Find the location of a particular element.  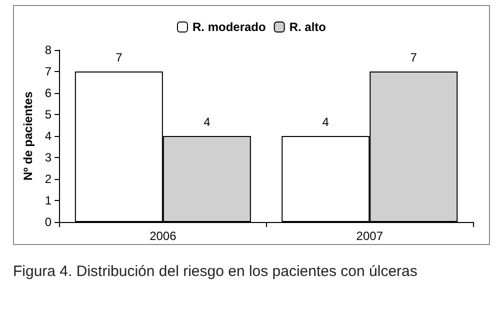

y-axis-title: Nº de pacientes is located at coordinates (28, 136).